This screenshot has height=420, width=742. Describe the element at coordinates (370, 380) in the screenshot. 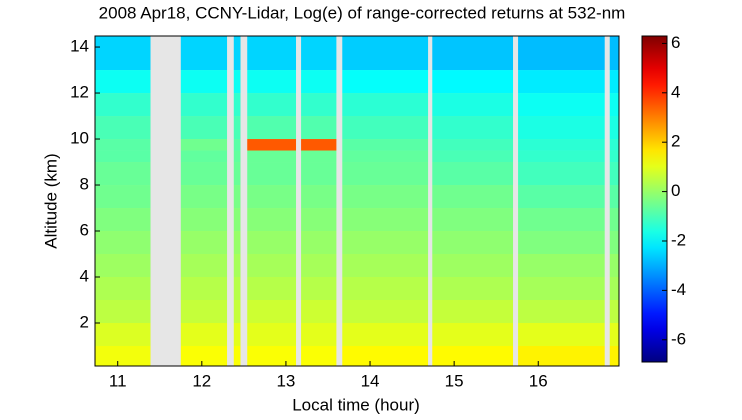

I see `x-tick-label: 14` at that location.